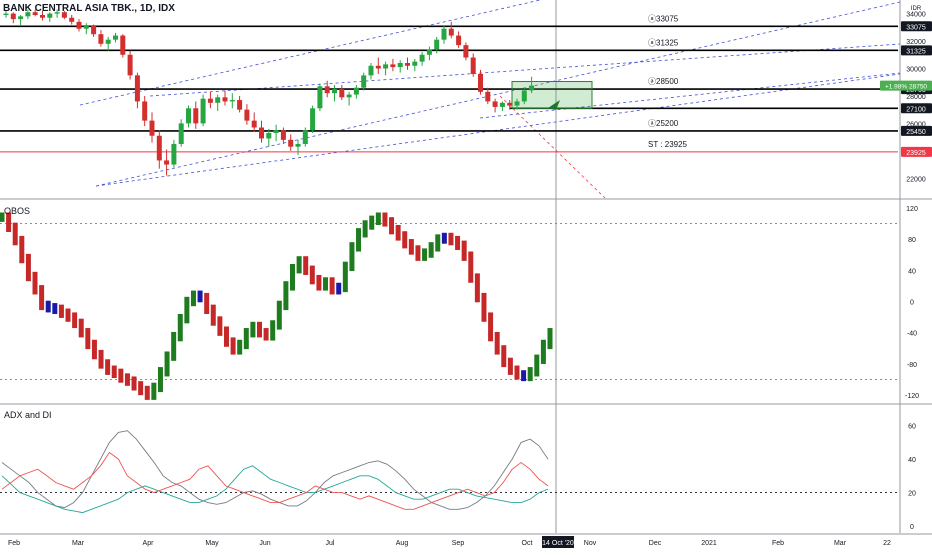  What do you see at coordinates (17, 211) in the screenshot?
I see `obos-pane-title: OBOS` at bounding box center [17, 211].